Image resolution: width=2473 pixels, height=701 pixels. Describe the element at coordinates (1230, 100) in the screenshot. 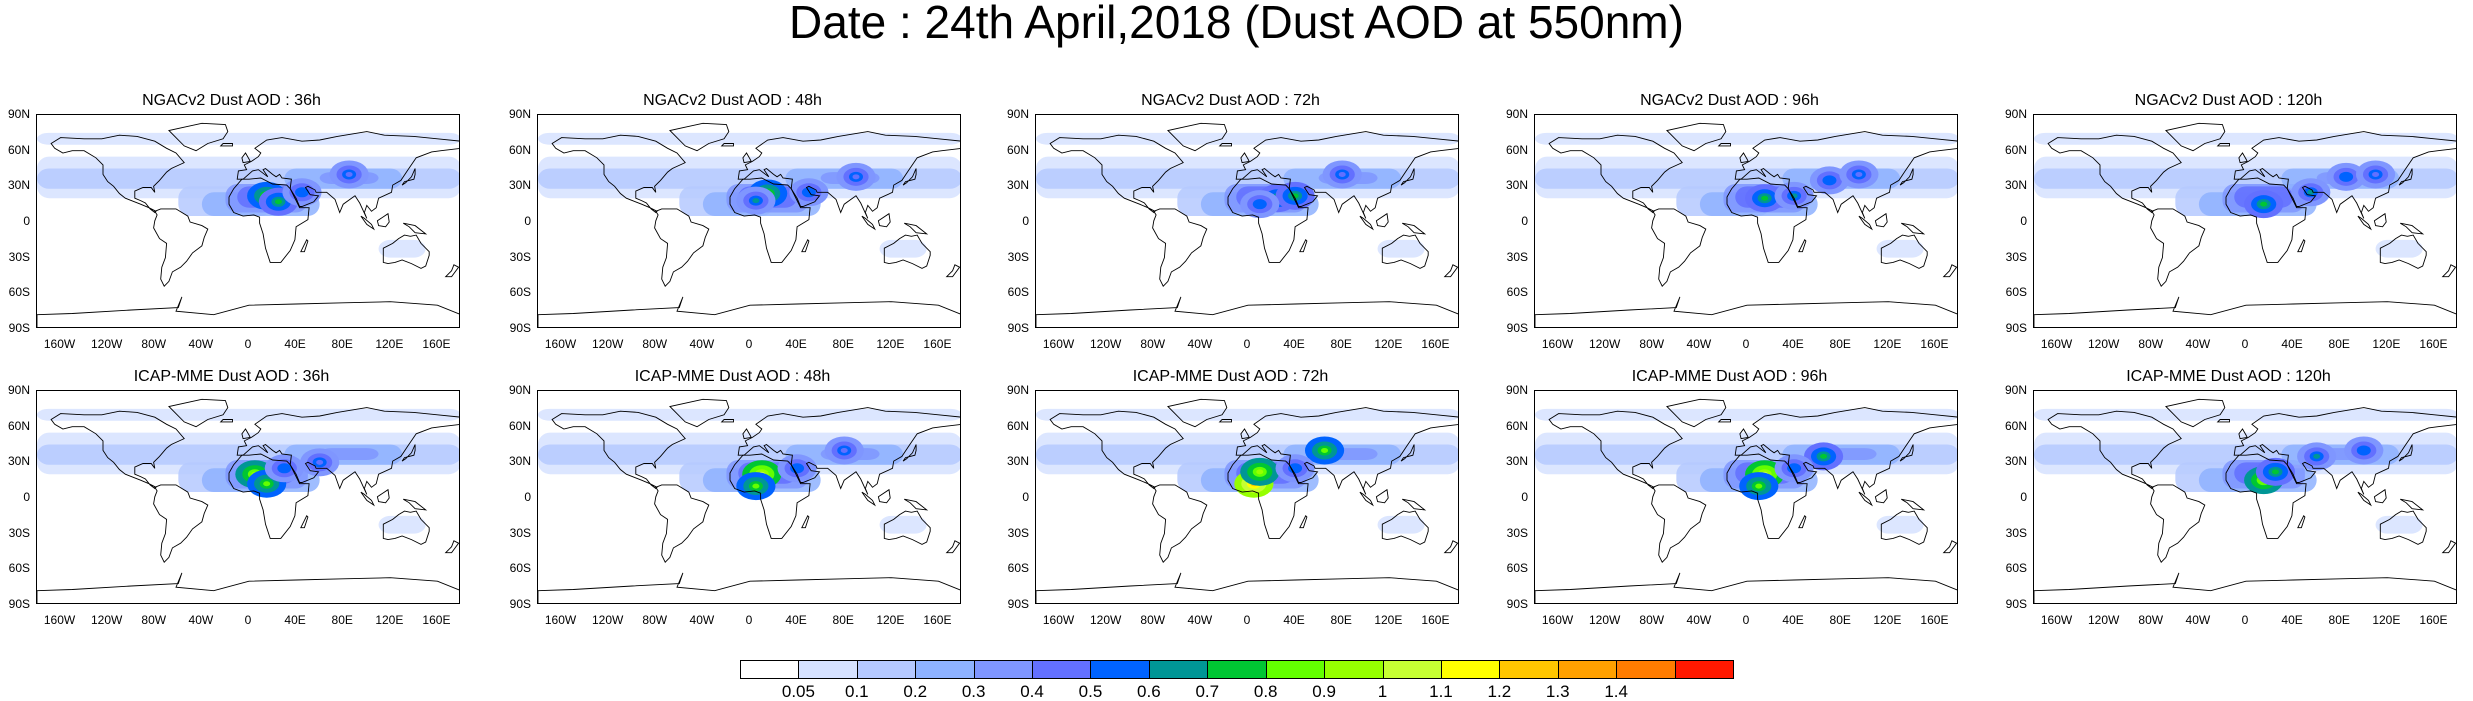

I see `panel-title: NGACv2 Dust AOD : 72h` at that location.